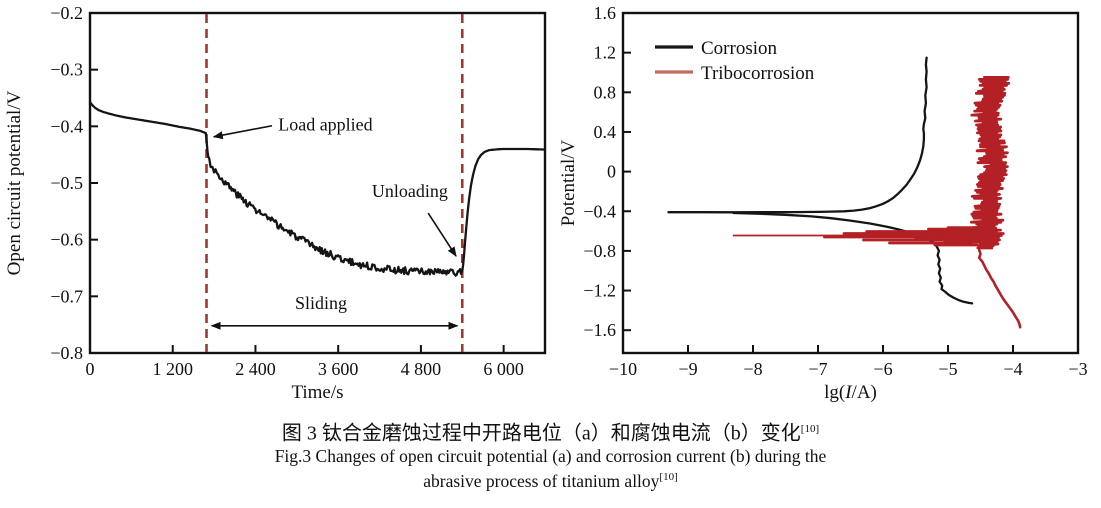  Describe the element at coordinates (850, 392) in the screenshot. I see `x-axis-label: lg(I/A)` at that location.